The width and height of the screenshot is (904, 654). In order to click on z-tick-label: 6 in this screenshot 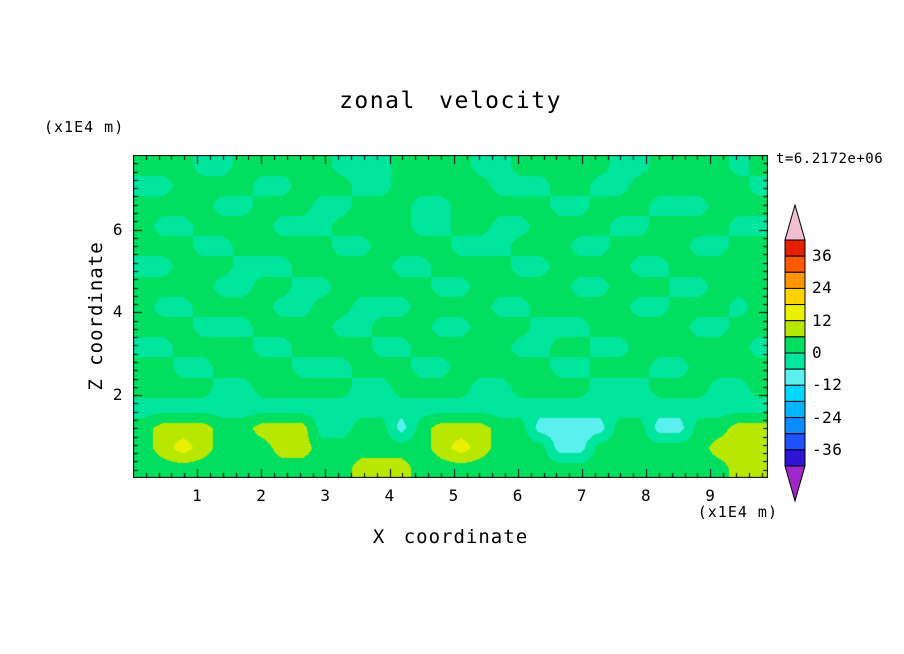, I will do `click(117, 229)`.